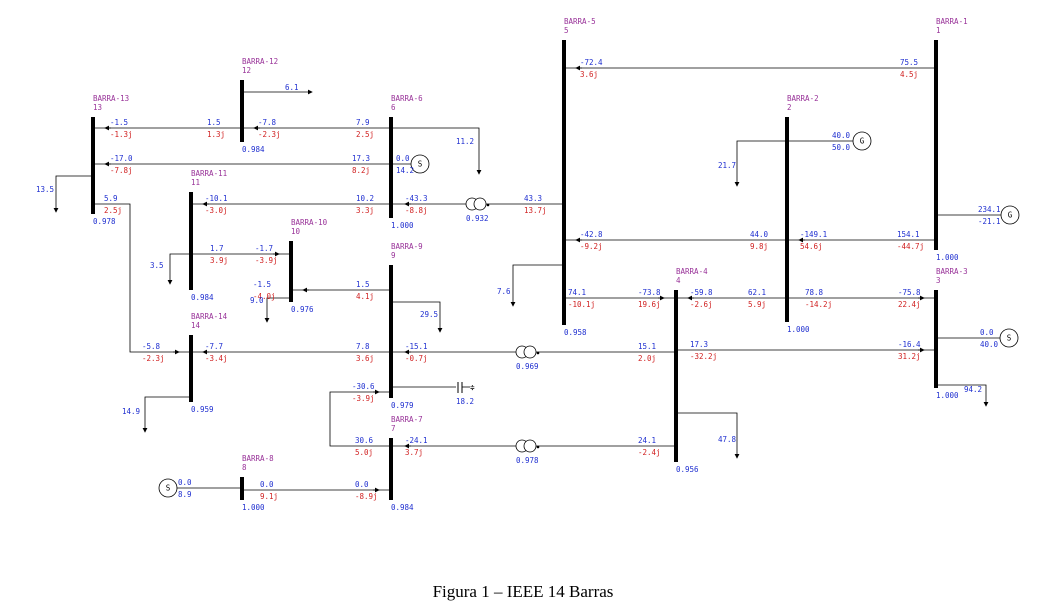 This screenshot has width=1046, height=614. Describe the element at coordinates (649, 304) in the screenshot. I see `flow-to-q-l5-4: 19.6j` at that location.